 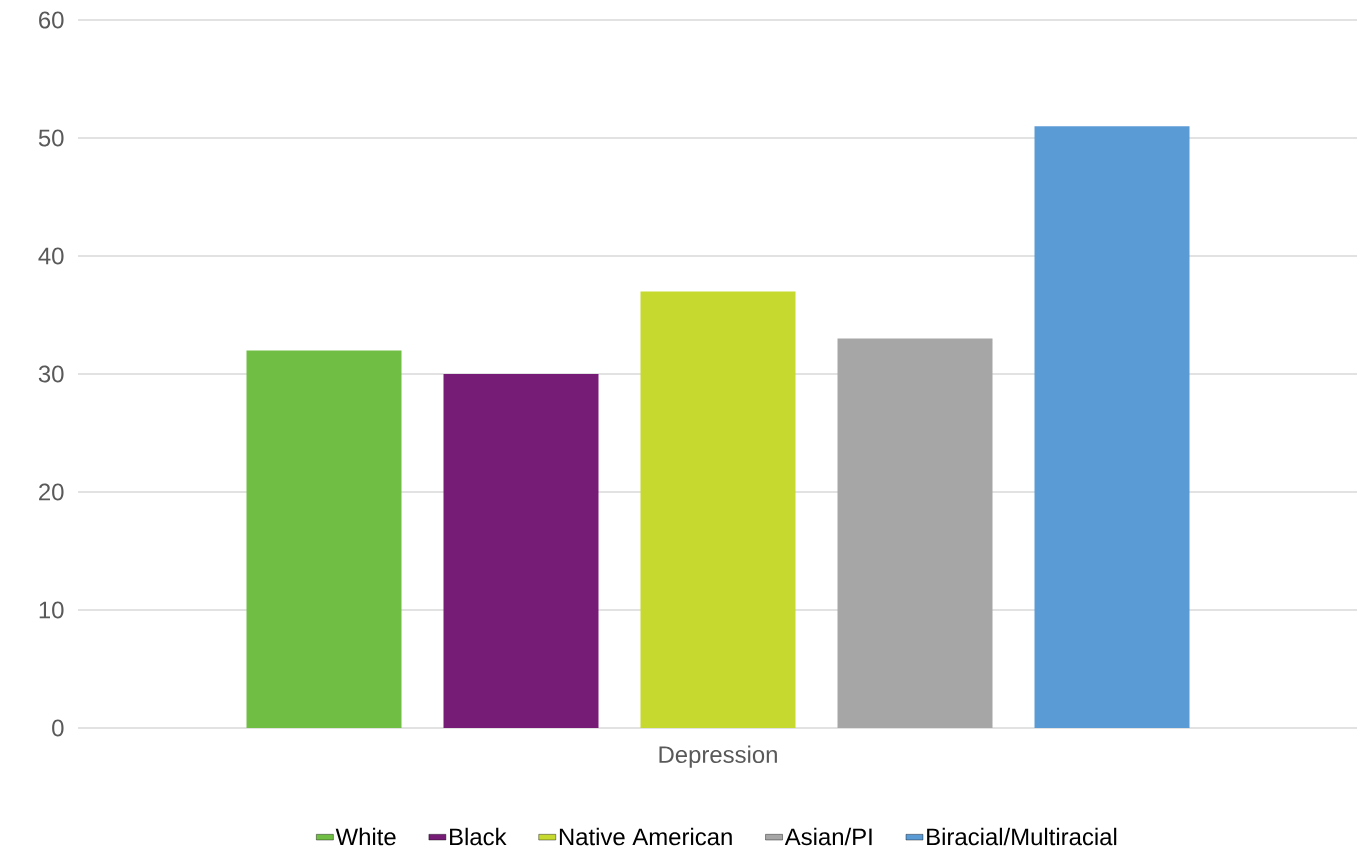 I want to click on y-tick-label: 40, so click(x=51, y=256).